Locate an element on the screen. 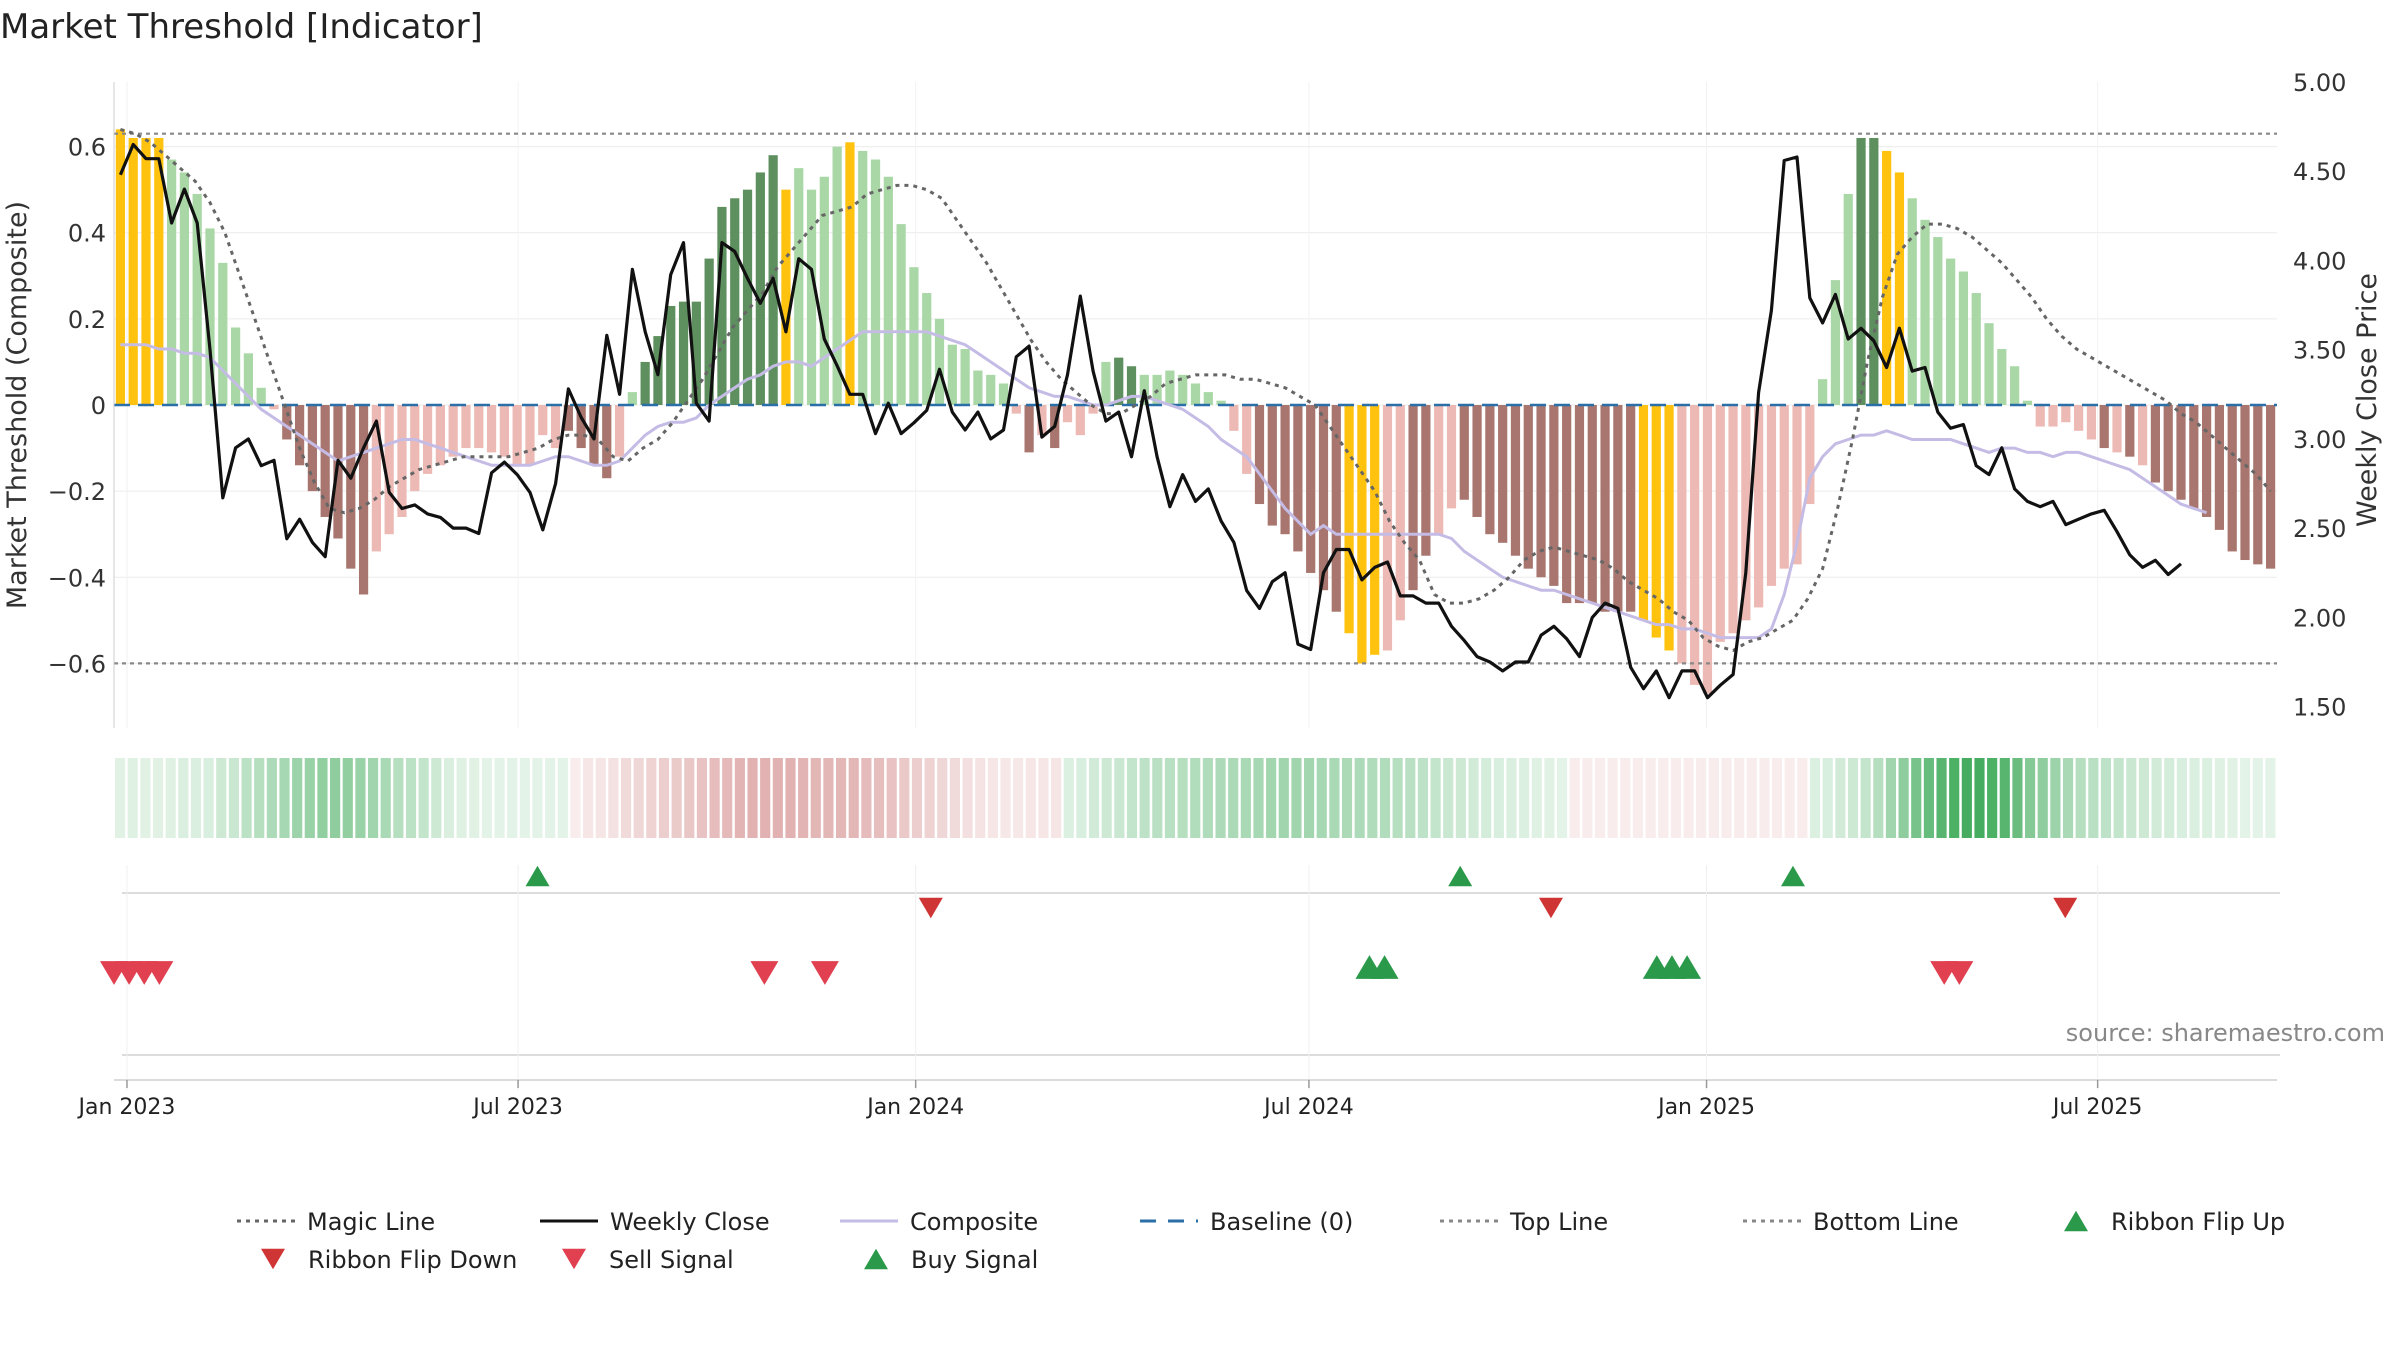 The image size is (2400, 1354). x-tick-label: Jan 2023 is located at coordinates (126, 1107).